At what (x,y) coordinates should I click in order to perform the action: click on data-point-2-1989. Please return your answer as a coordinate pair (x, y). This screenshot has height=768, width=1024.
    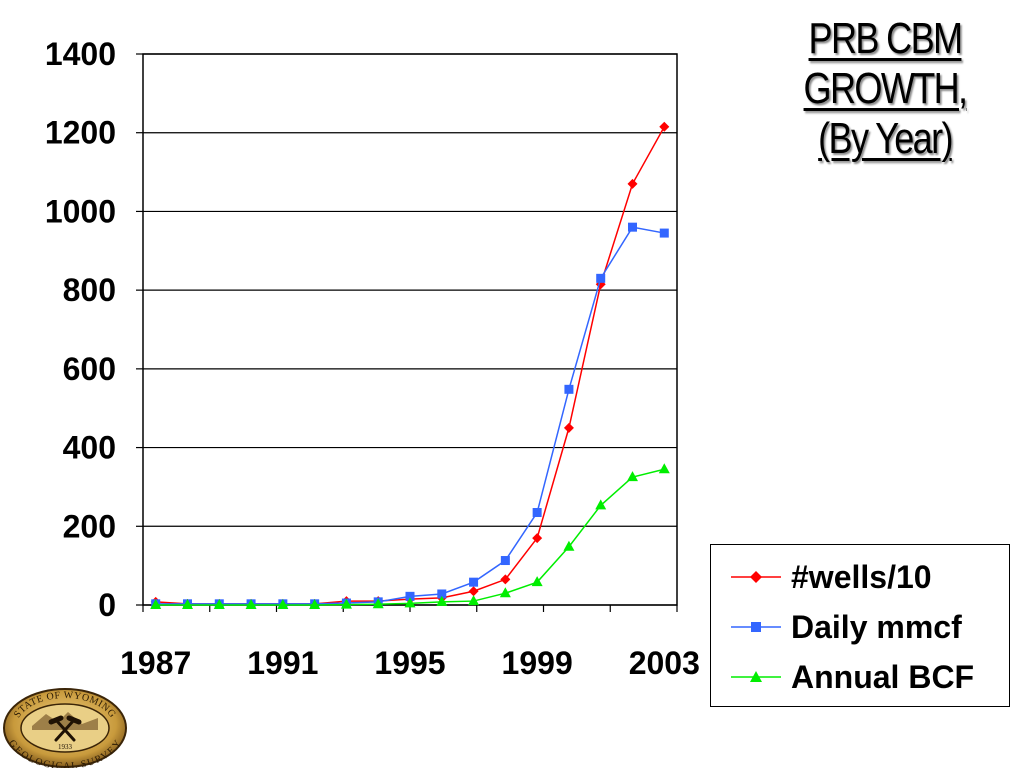
    Looking at the image, I should click on (219, 604).